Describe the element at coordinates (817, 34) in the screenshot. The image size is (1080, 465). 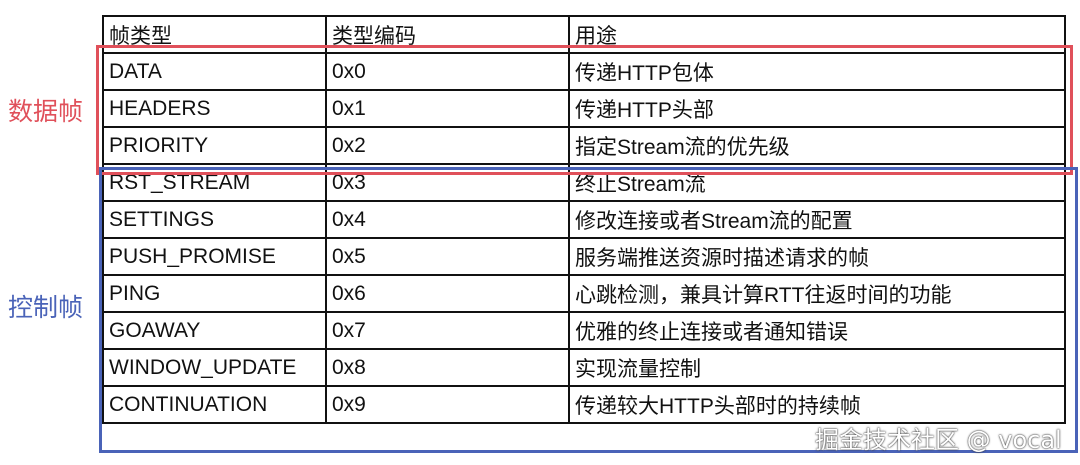
I see `purpose-cell: 用途` at that location.